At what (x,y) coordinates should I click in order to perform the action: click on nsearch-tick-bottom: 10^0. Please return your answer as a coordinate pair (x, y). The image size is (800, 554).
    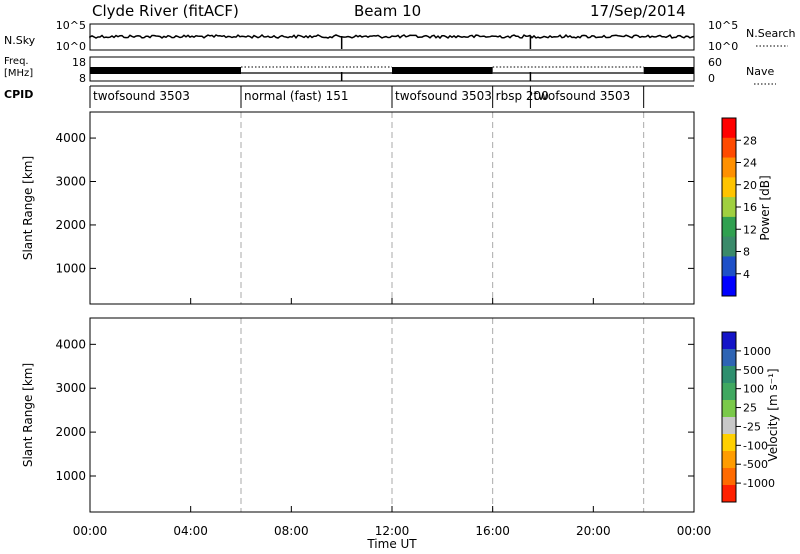
    Looking at the image, I should click on (723, 46).